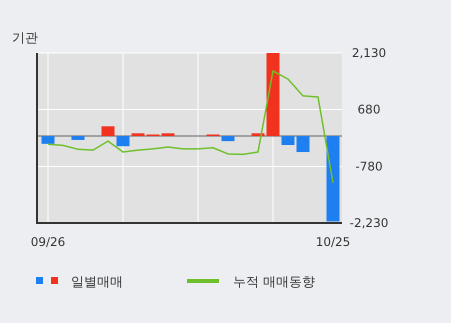 The height and width of the screenshot is (323, 451). Describe the element at coordinates (48, 242) in the screenshot. I see `x-tick-label: 09/26` at that location.